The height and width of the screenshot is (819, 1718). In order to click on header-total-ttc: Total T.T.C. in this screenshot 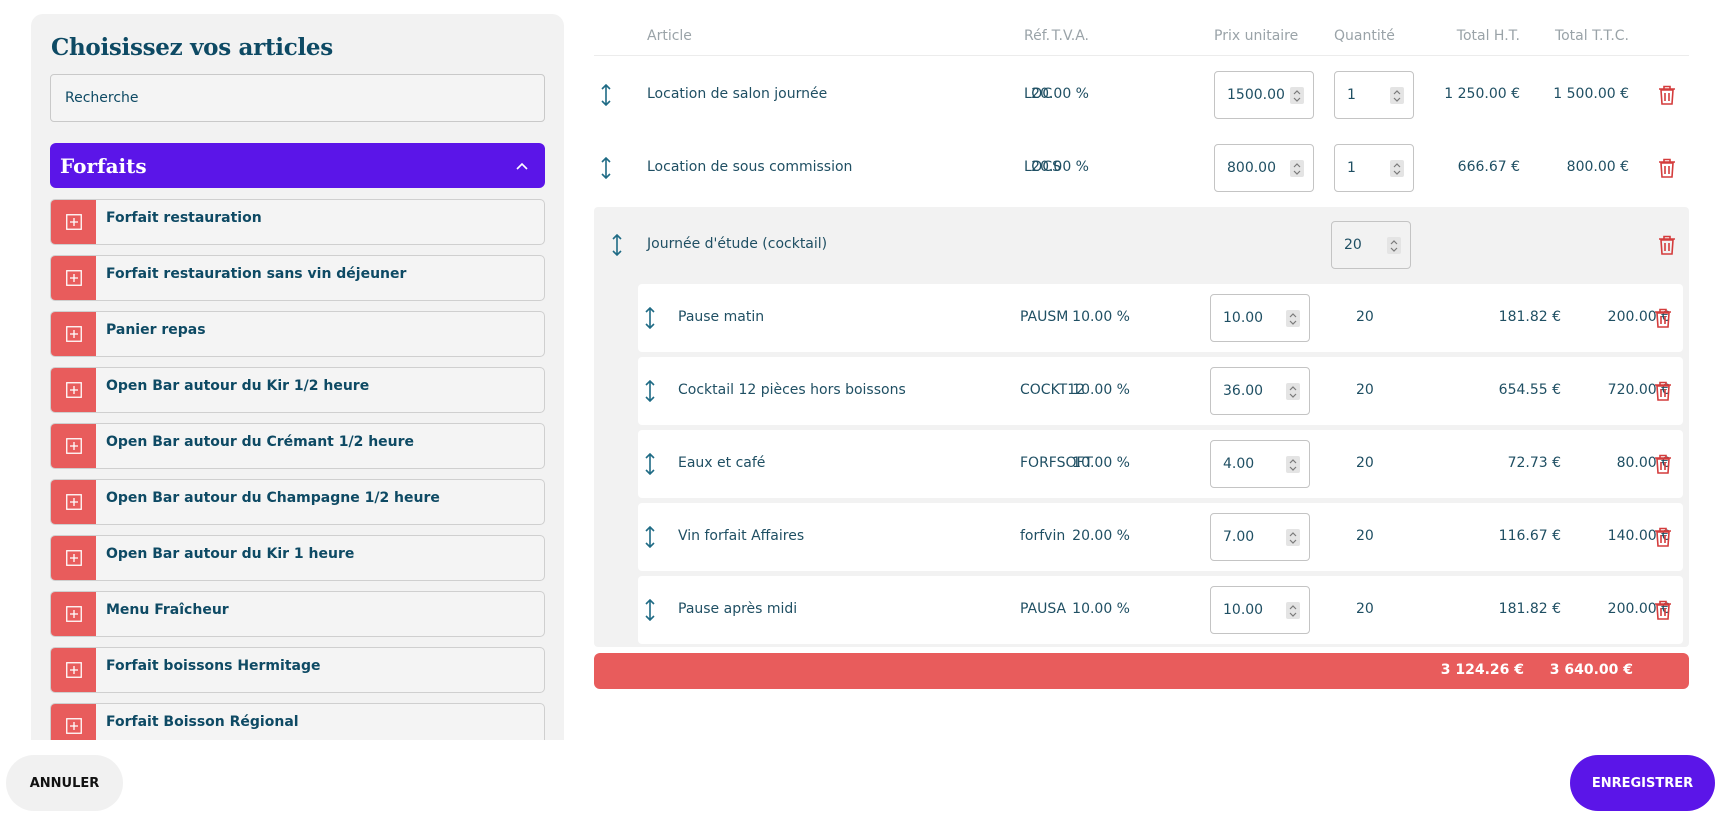, I will do `click(1591, 36)`.